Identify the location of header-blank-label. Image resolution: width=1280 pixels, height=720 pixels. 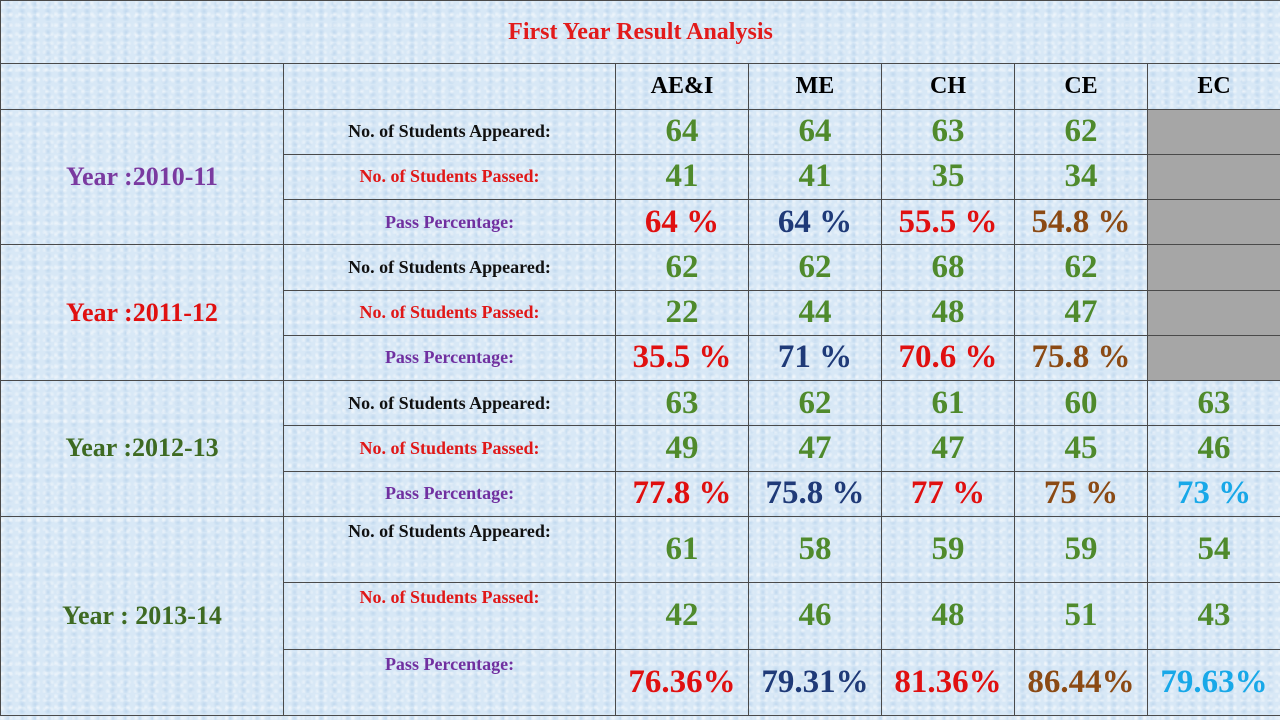
(449, 86).